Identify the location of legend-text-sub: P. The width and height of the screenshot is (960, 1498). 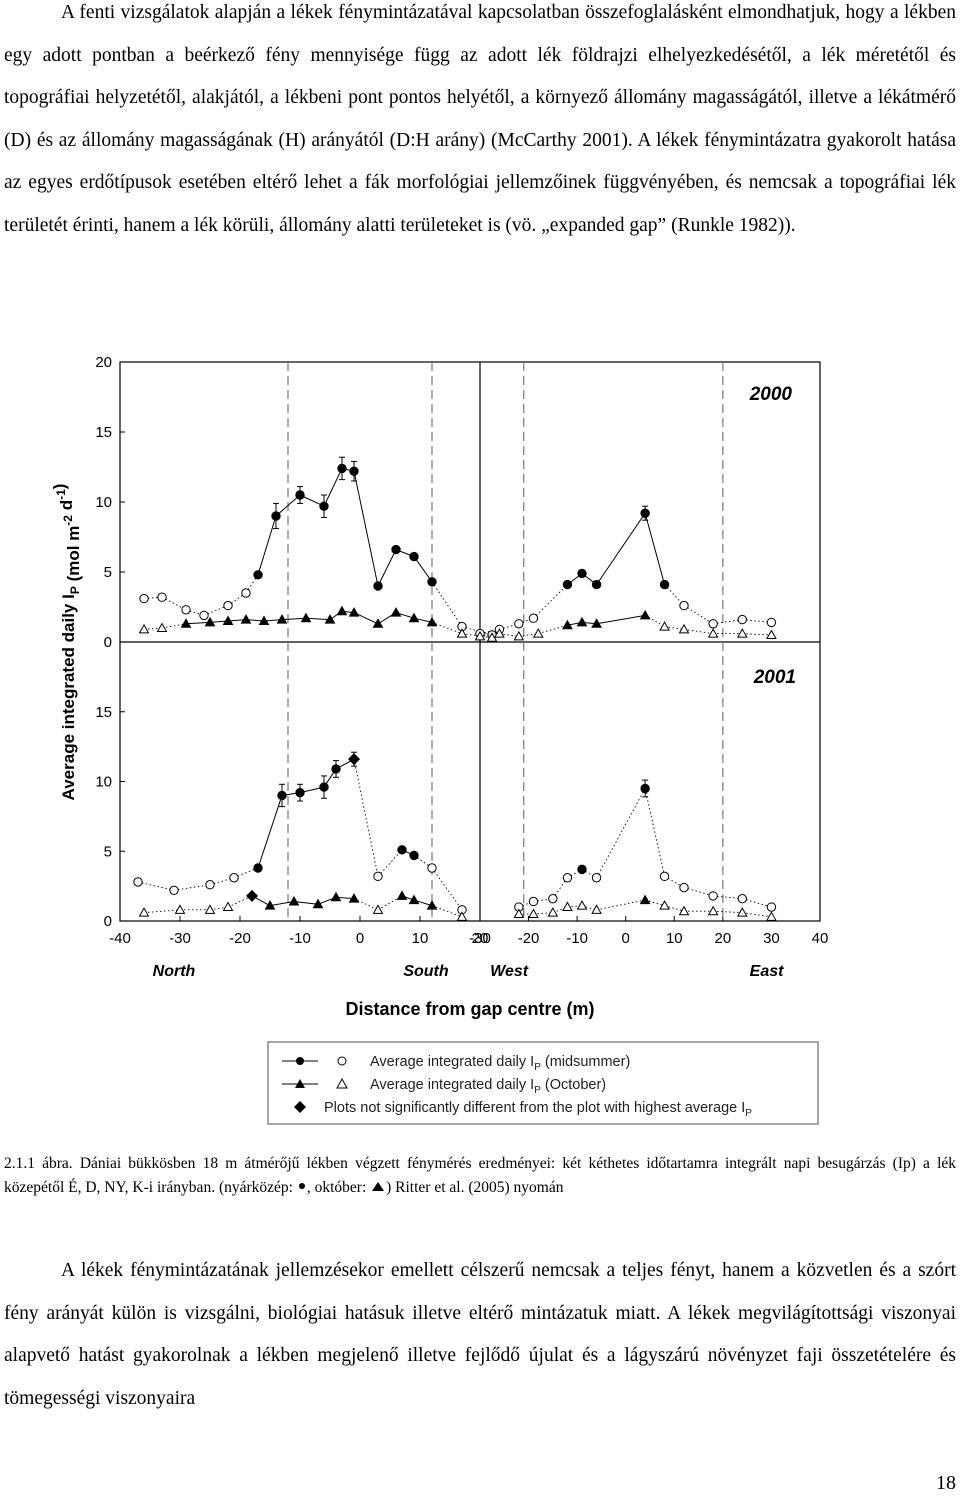
(537, 1067).